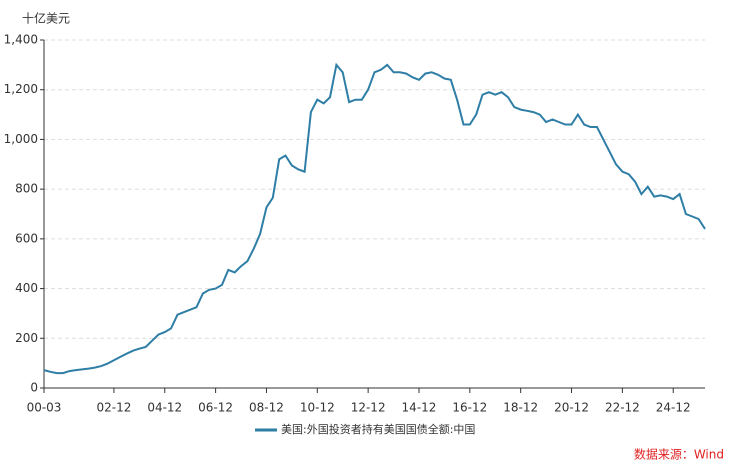  Describe the element at coordinates (266, 408) in the screenshot. I see `x-tick-label: 08-12` at that location.